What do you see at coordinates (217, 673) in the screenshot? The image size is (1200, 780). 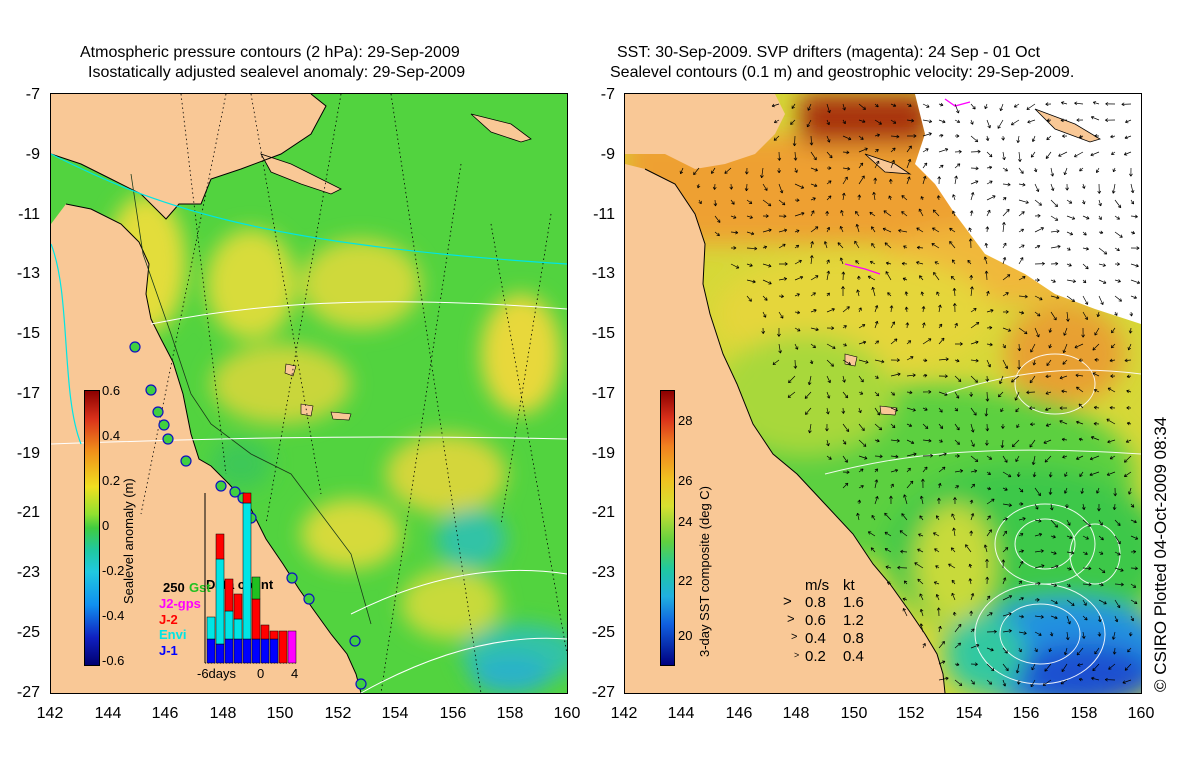 I see `histogram-x-label: -6days` at bounding box center [217, 673].